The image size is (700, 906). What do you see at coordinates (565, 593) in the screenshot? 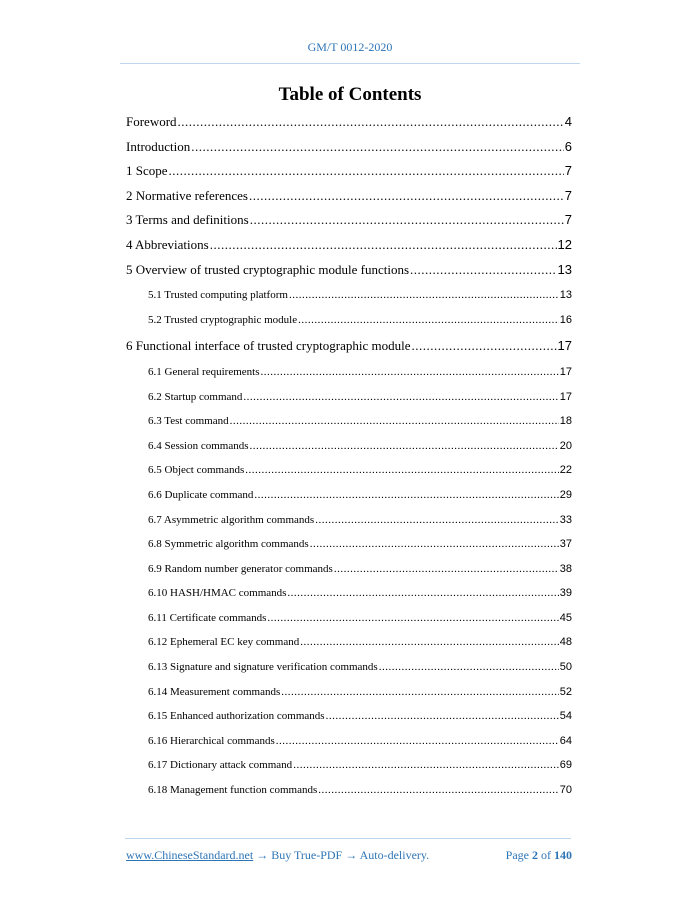
I see `toc-entry-page: 39` at bounding box center [565, 593].